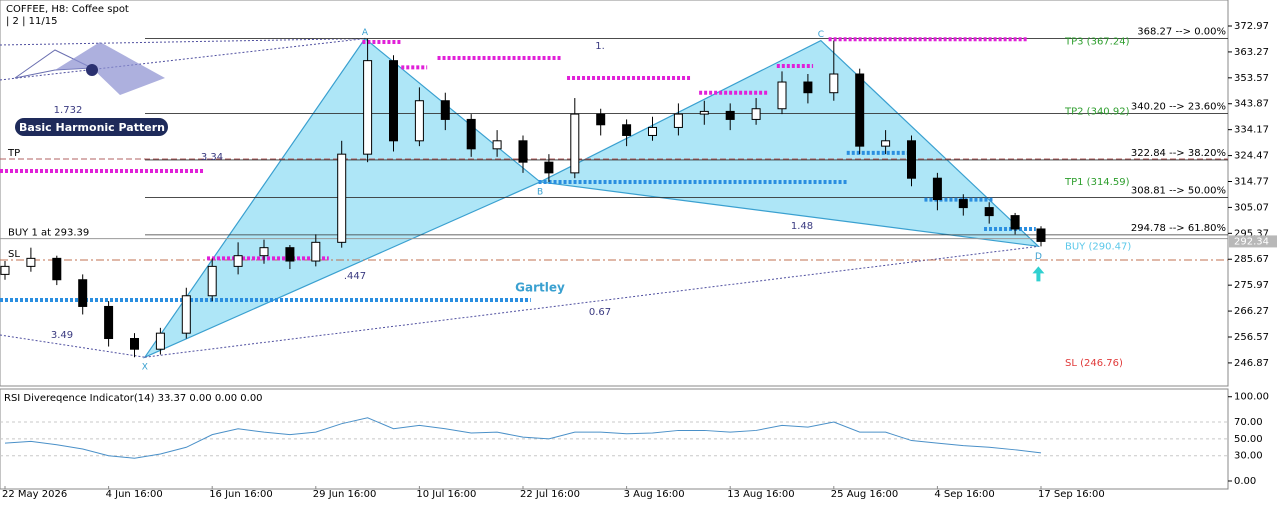  I want to click on pattern-point-label: X, so click(145, 368).